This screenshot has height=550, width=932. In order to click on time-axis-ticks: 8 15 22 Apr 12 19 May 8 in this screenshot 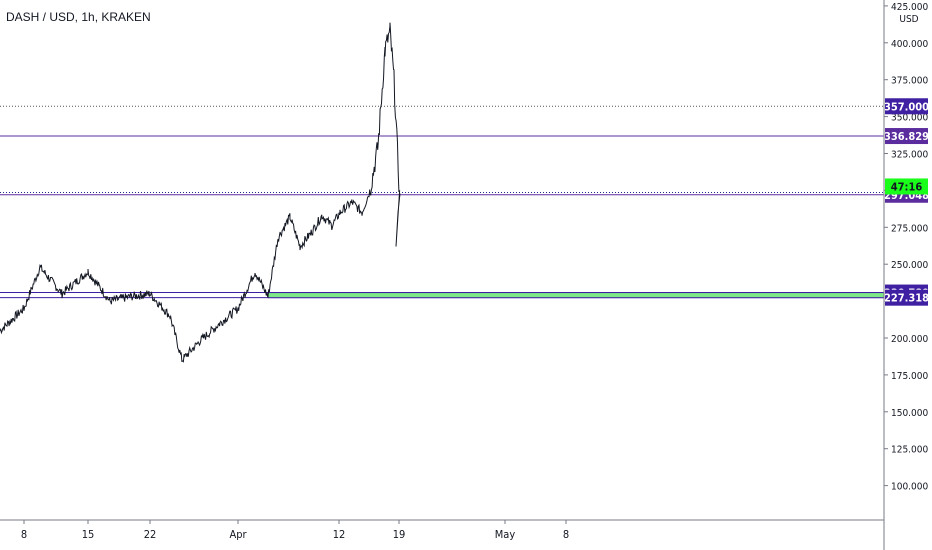, I will do `click(295, 530)`.